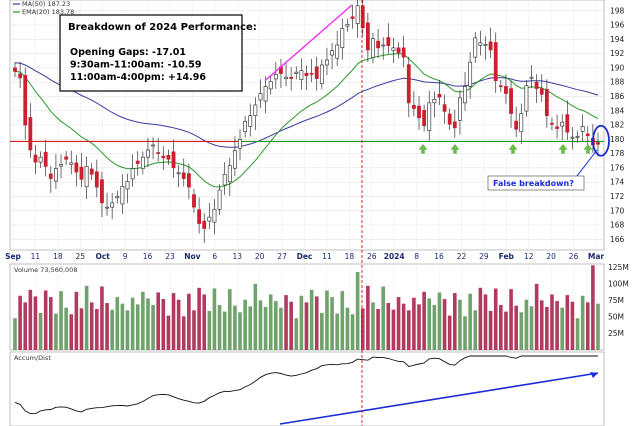 The height and width of the screenshot is (426, 640). What do you see at coordinates (616, 316) in the screenshot?
I see `volume-tick-label: 50M` at bounding box center [616, 316].